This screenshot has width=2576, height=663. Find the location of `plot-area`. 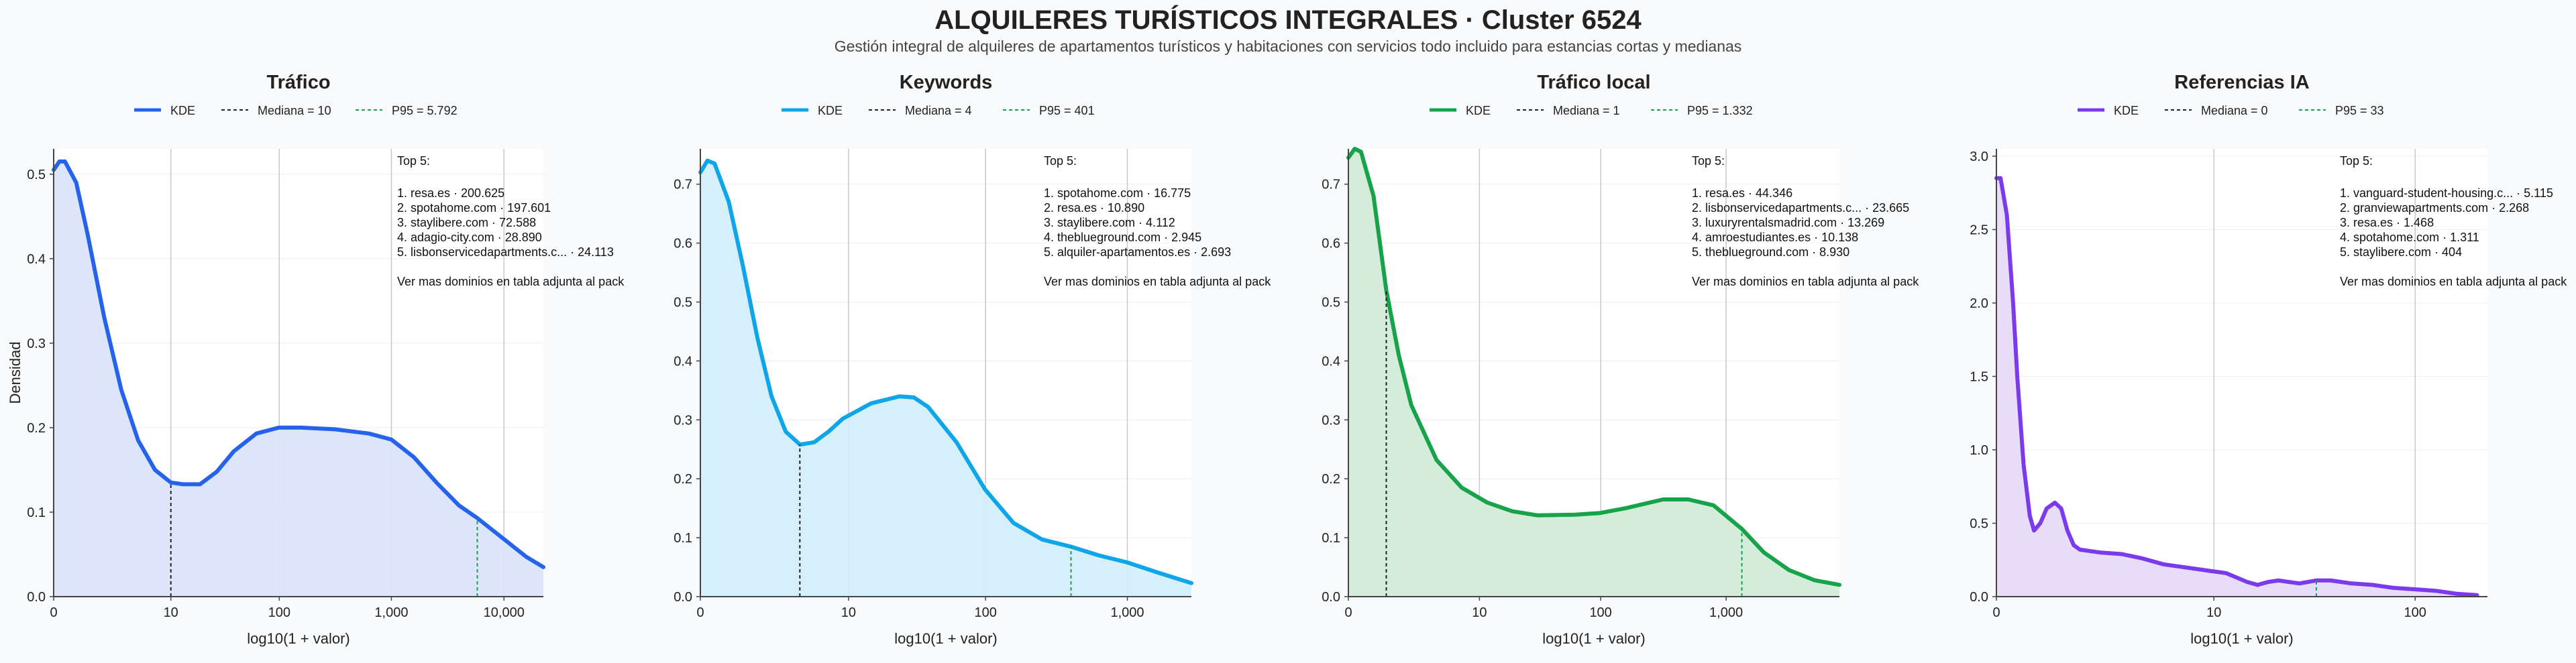

plot-area is located at coordinates (2241, 373).